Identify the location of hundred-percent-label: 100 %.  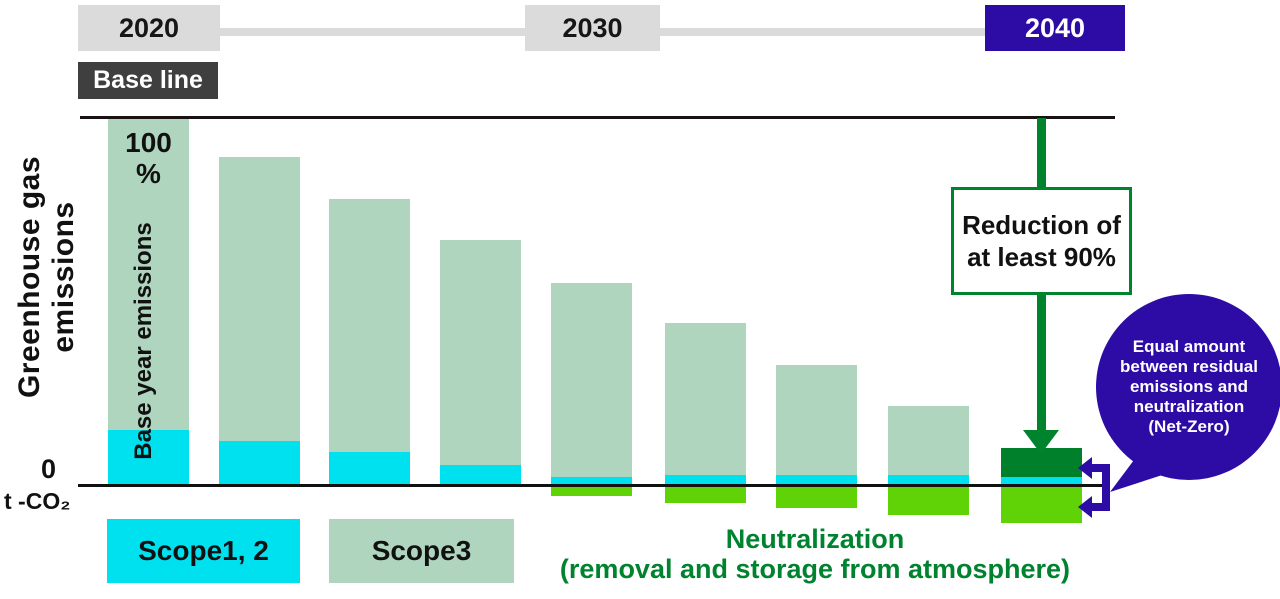
(148, 158).